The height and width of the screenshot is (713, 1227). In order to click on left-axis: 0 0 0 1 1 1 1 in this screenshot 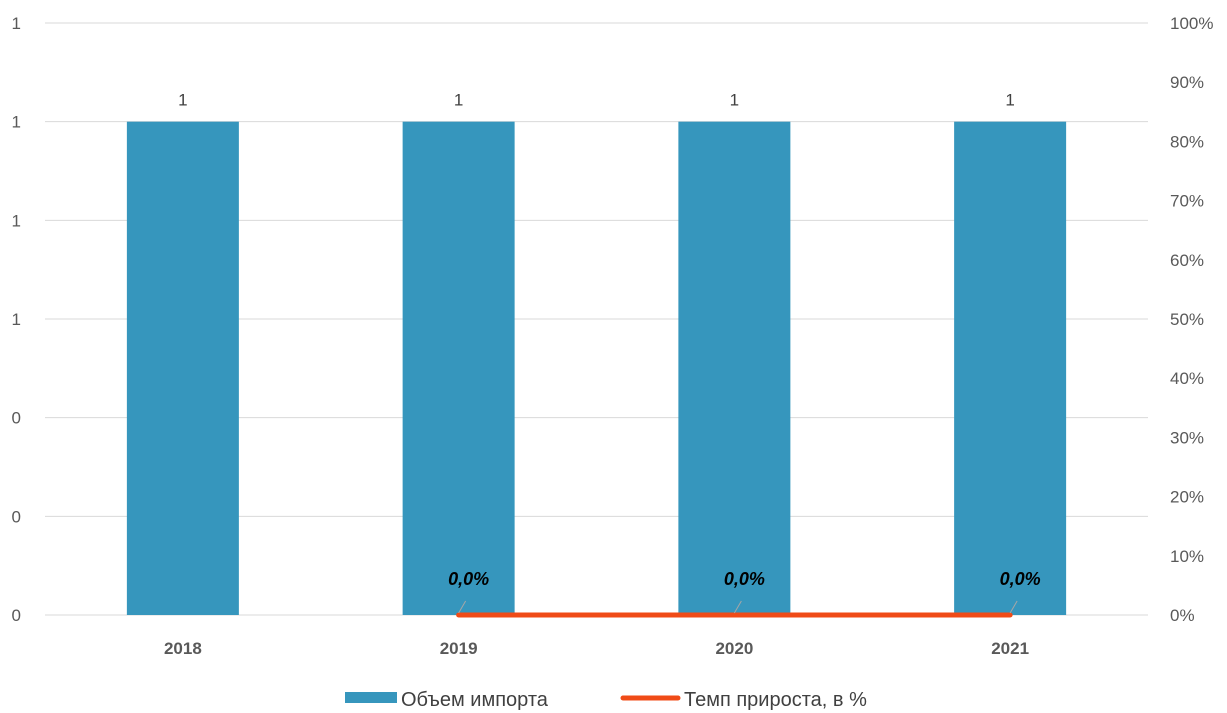, I will do `click(16, 319)`.